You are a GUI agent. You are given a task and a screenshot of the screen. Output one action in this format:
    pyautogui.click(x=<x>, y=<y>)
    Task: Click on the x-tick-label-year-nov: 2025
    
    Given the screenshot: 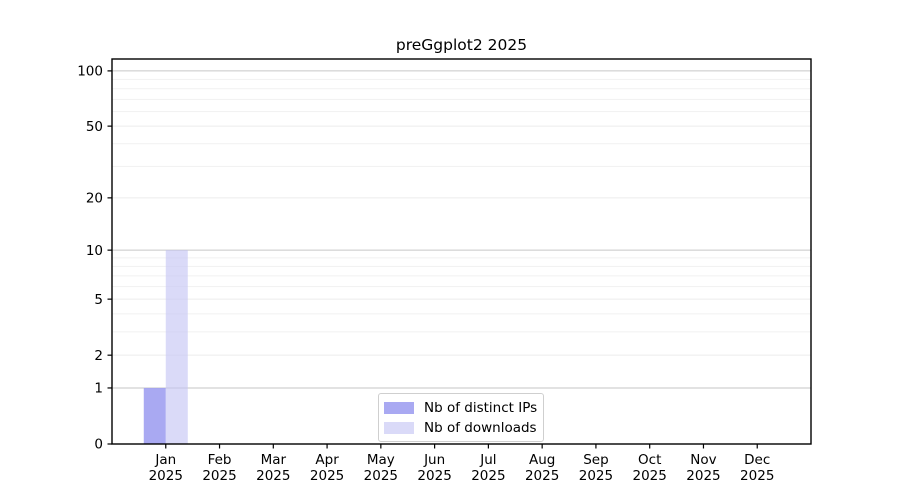 What is the action you would take?
    pyautogui.click(x=703, y=476)
    